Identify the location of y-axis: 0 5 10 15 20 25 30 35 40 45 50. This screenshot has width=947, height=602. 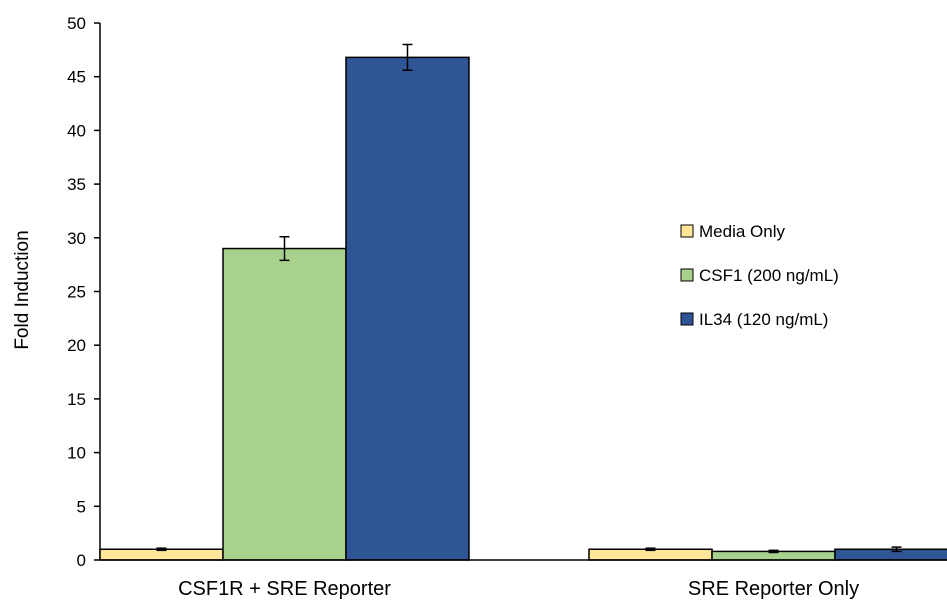
(84, 292).